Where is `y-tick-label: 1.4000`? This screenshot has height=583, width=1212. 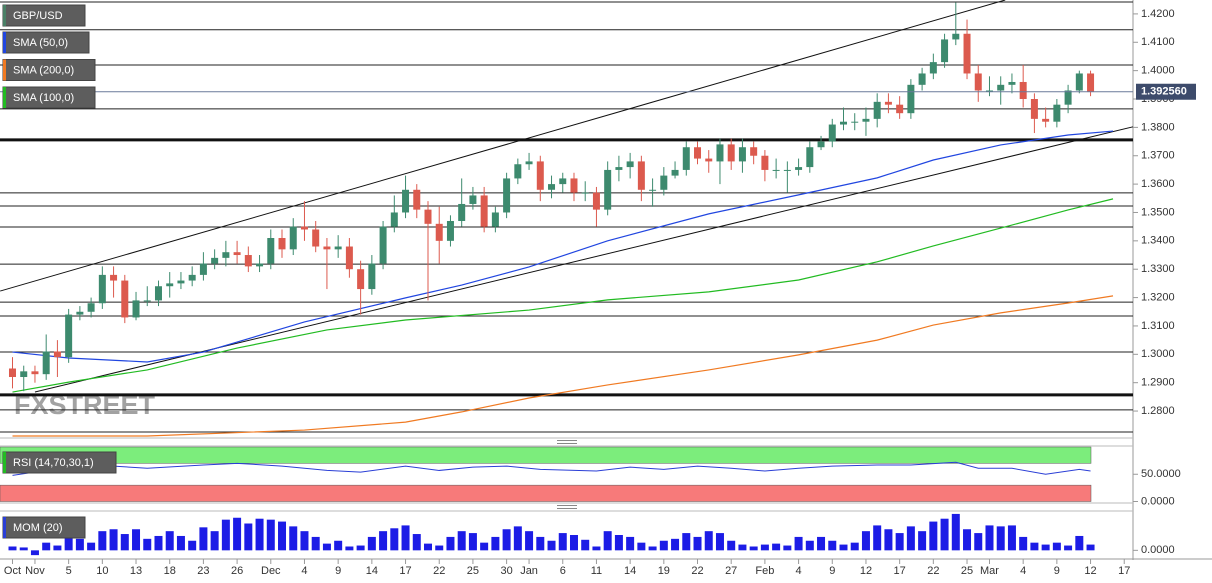
y-tick-label: 1.4000 is located at coordinates (1158, 71).